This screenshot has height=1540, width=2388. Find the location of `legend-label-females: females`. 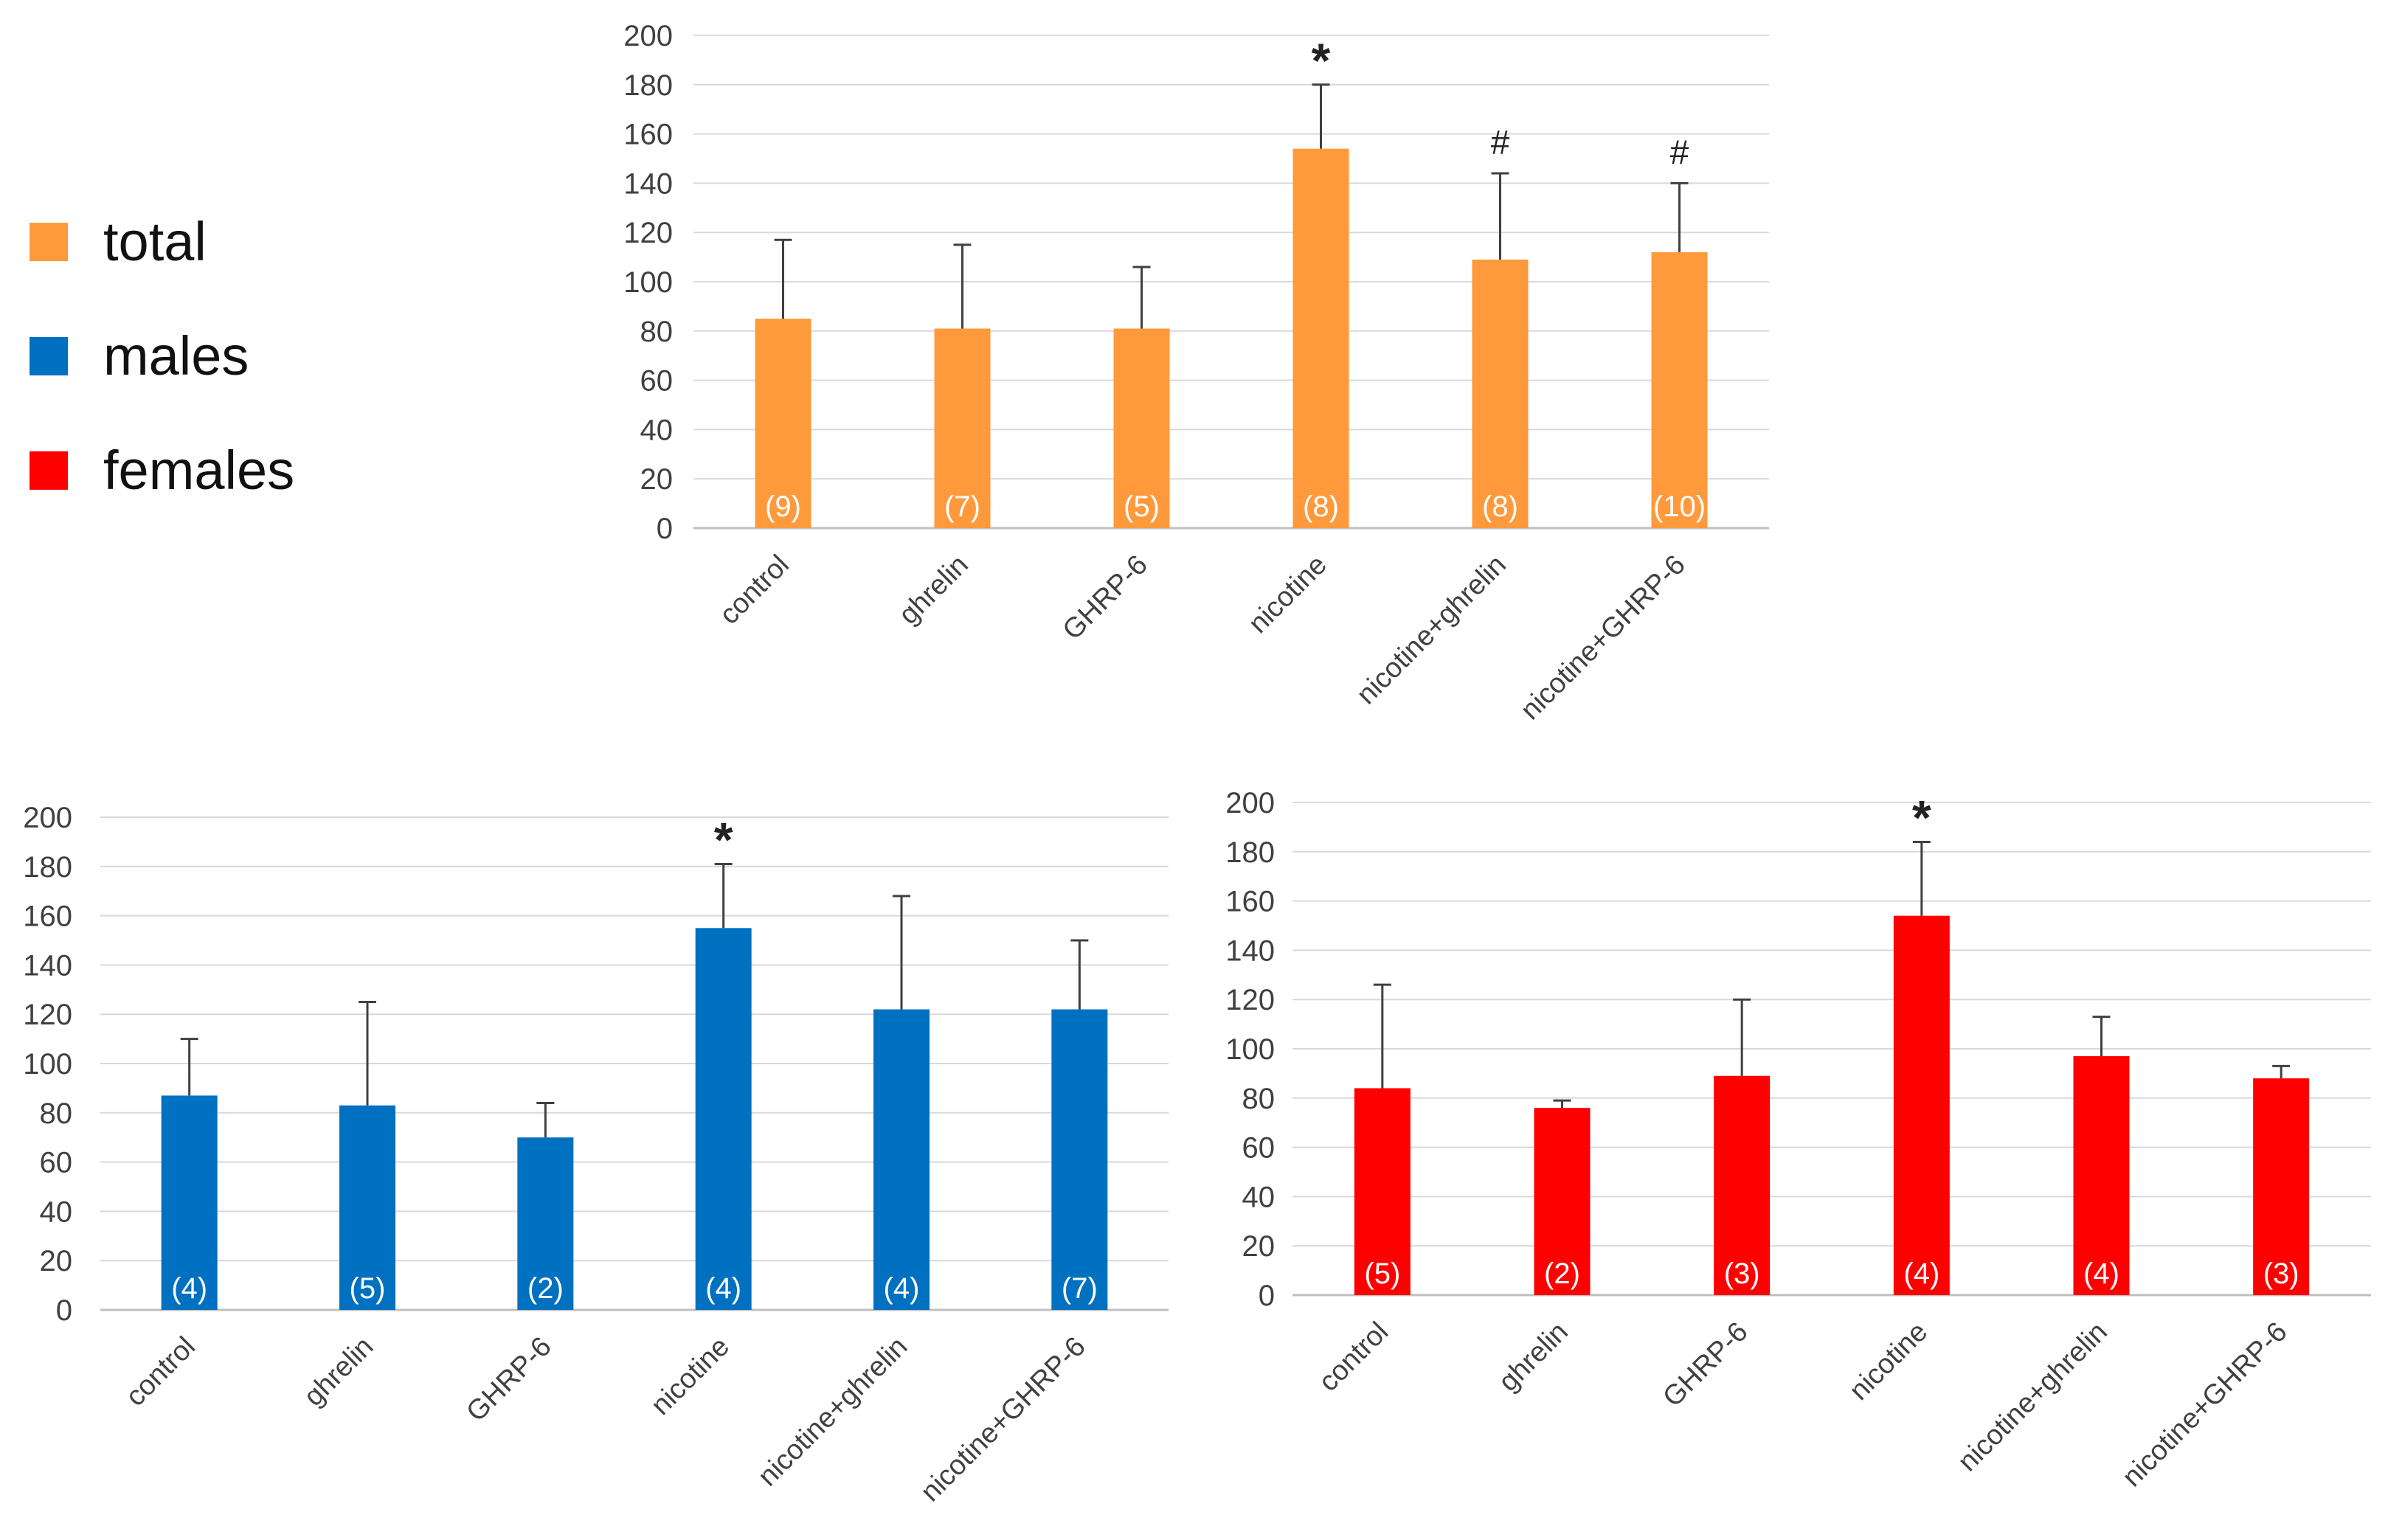

legend-label-females: females is located at coordinates (199, 471).